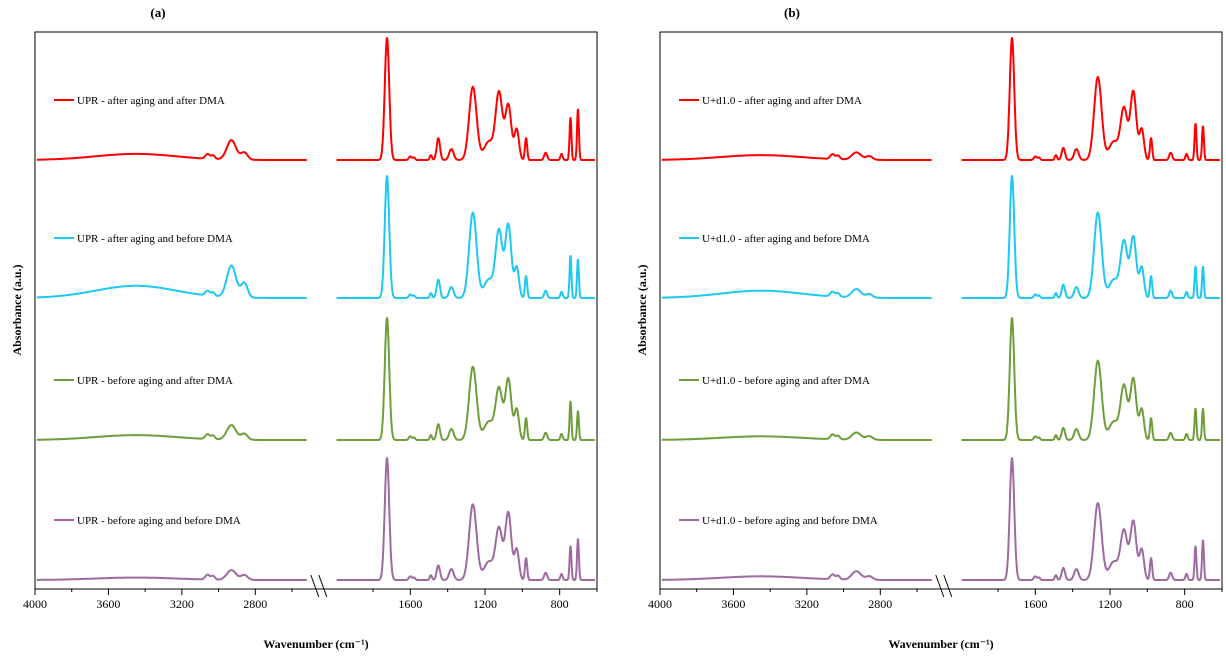 This screenshot has height=656, width=1226. Describe the element at coordinates (660, 604) in the screenshot. I see `panel-b-x-tick-label: 4000` at that location.